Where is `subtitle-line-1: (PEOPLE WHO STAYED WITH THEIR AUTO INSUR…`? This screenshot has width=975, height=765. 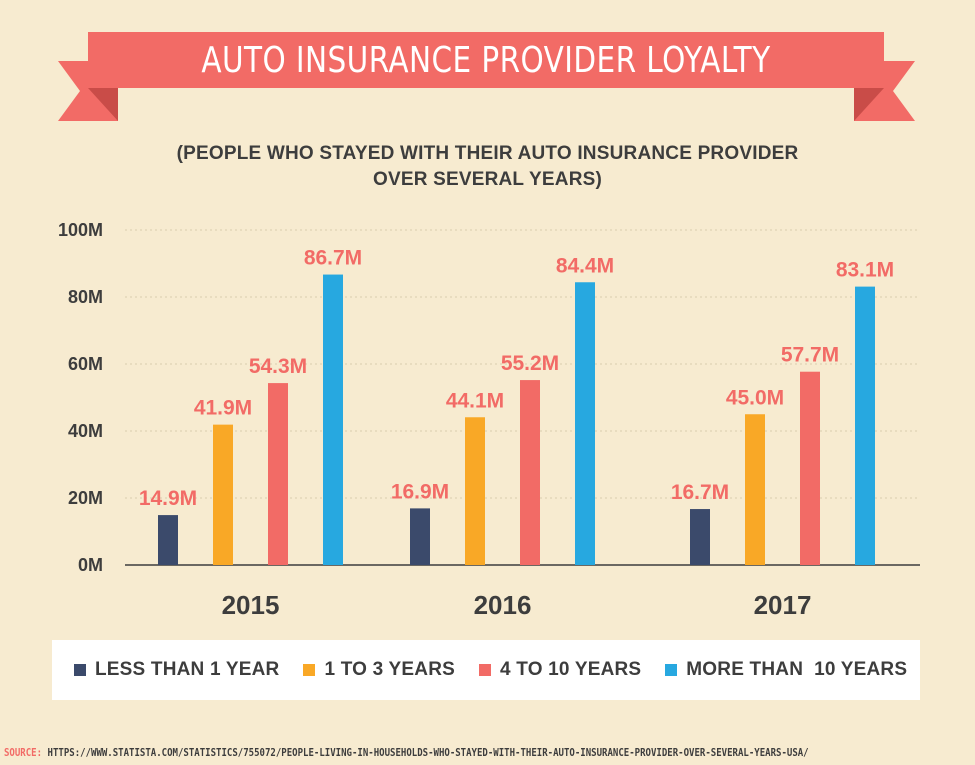 subtitle-line-1: (PEOPLE WHO STAYED WITH THEIR AUTO INSUR… is located at coordinates (487, 153).